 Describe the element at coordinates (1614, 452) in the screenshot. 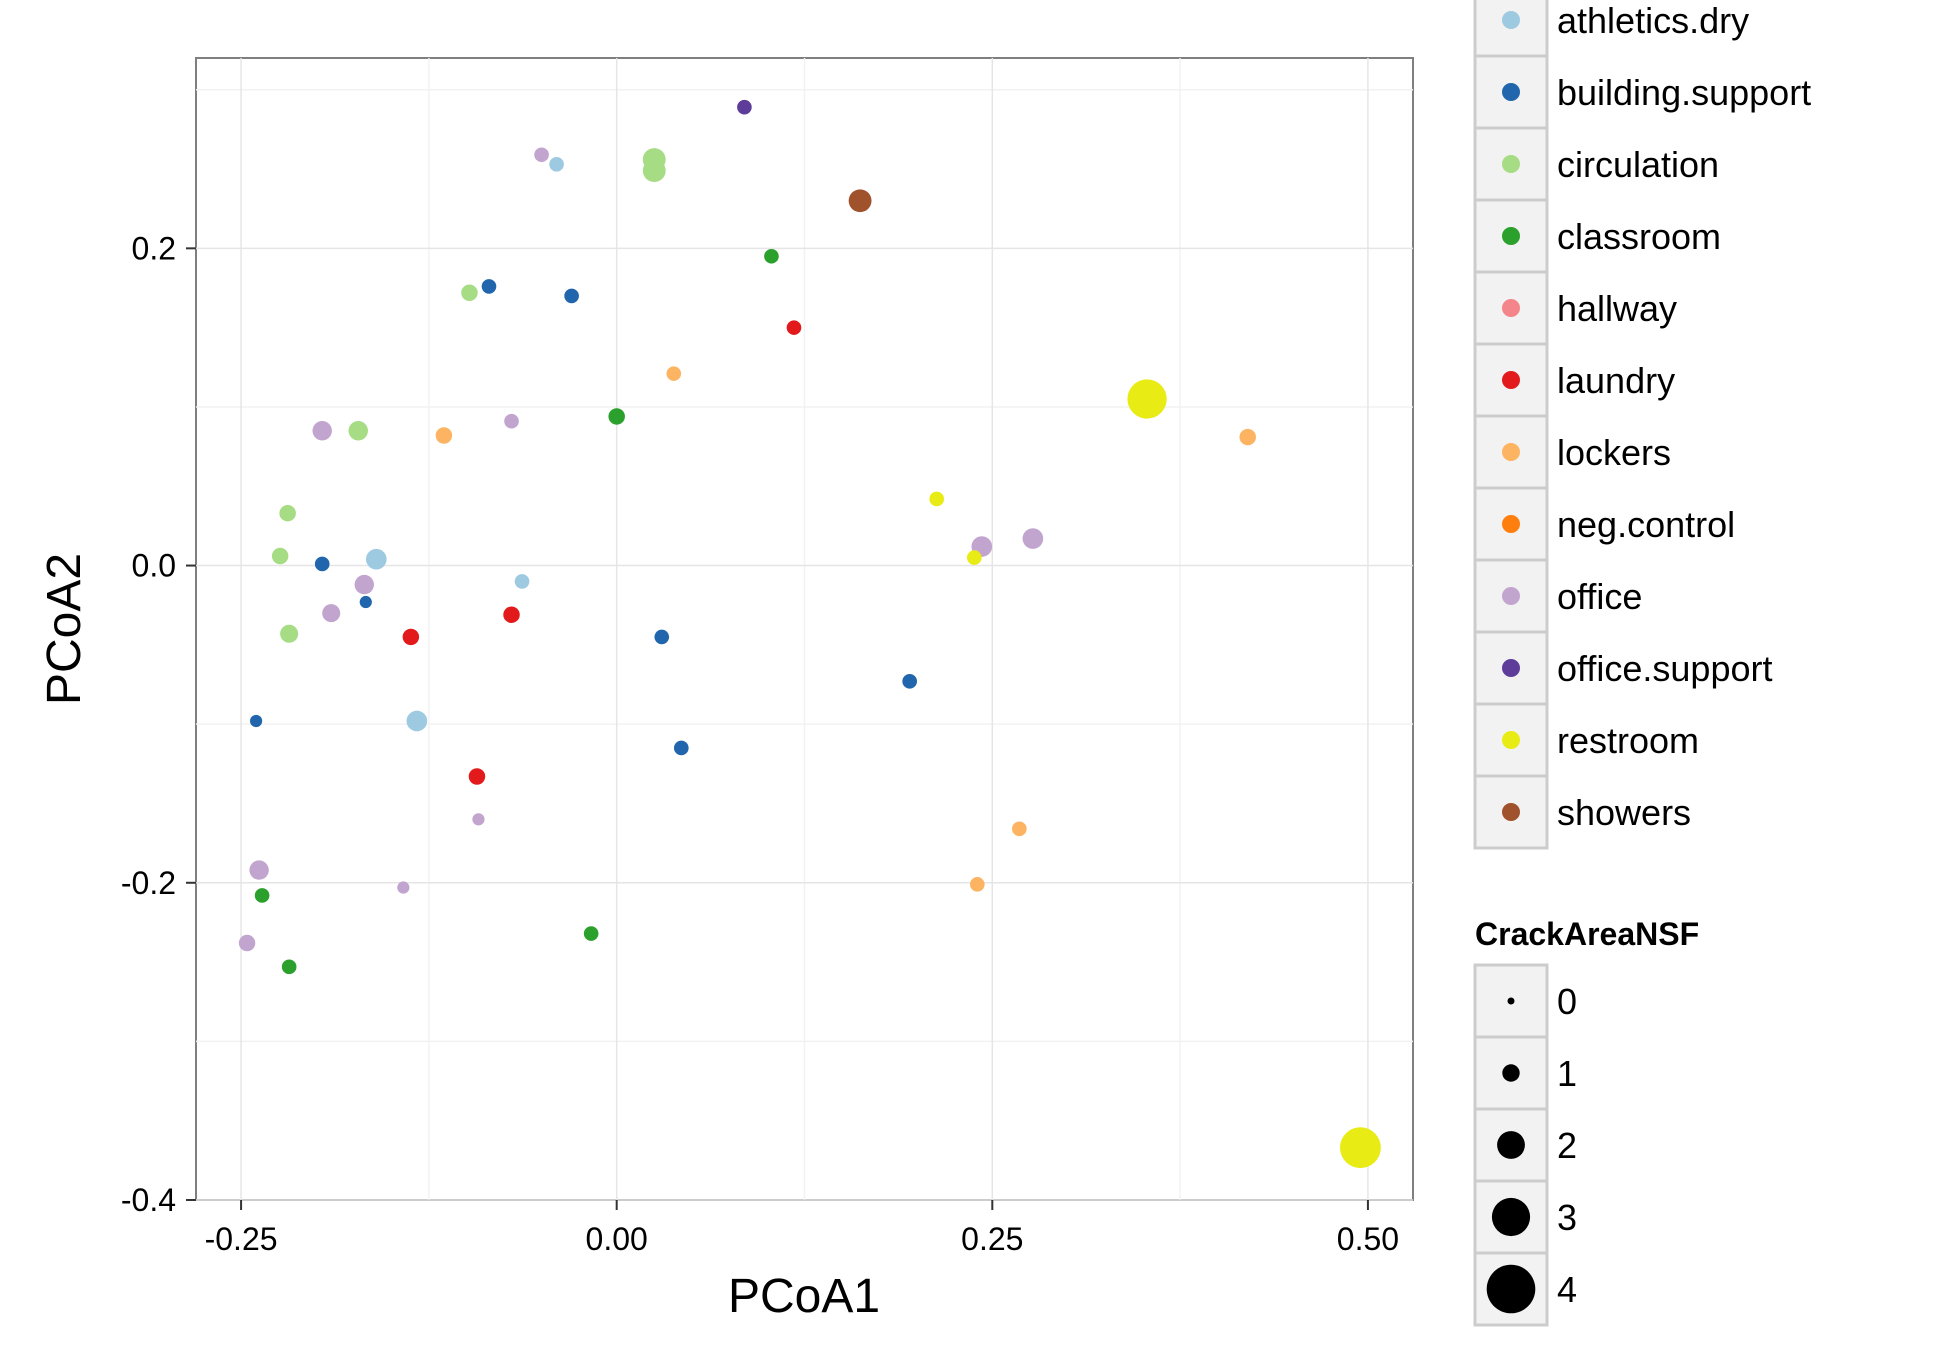

I see `legend-label: lockers` at that location.